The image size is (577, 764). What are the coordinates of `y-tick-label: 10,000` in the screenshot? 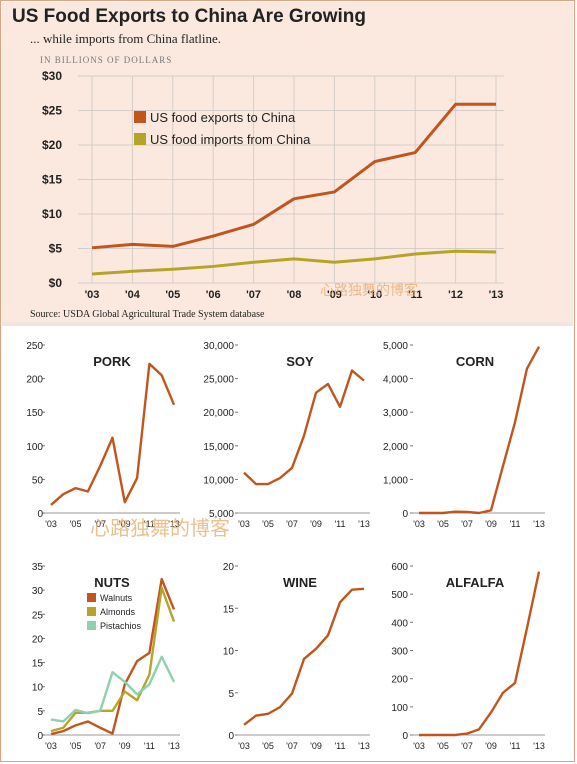 It's located at (218, 480).